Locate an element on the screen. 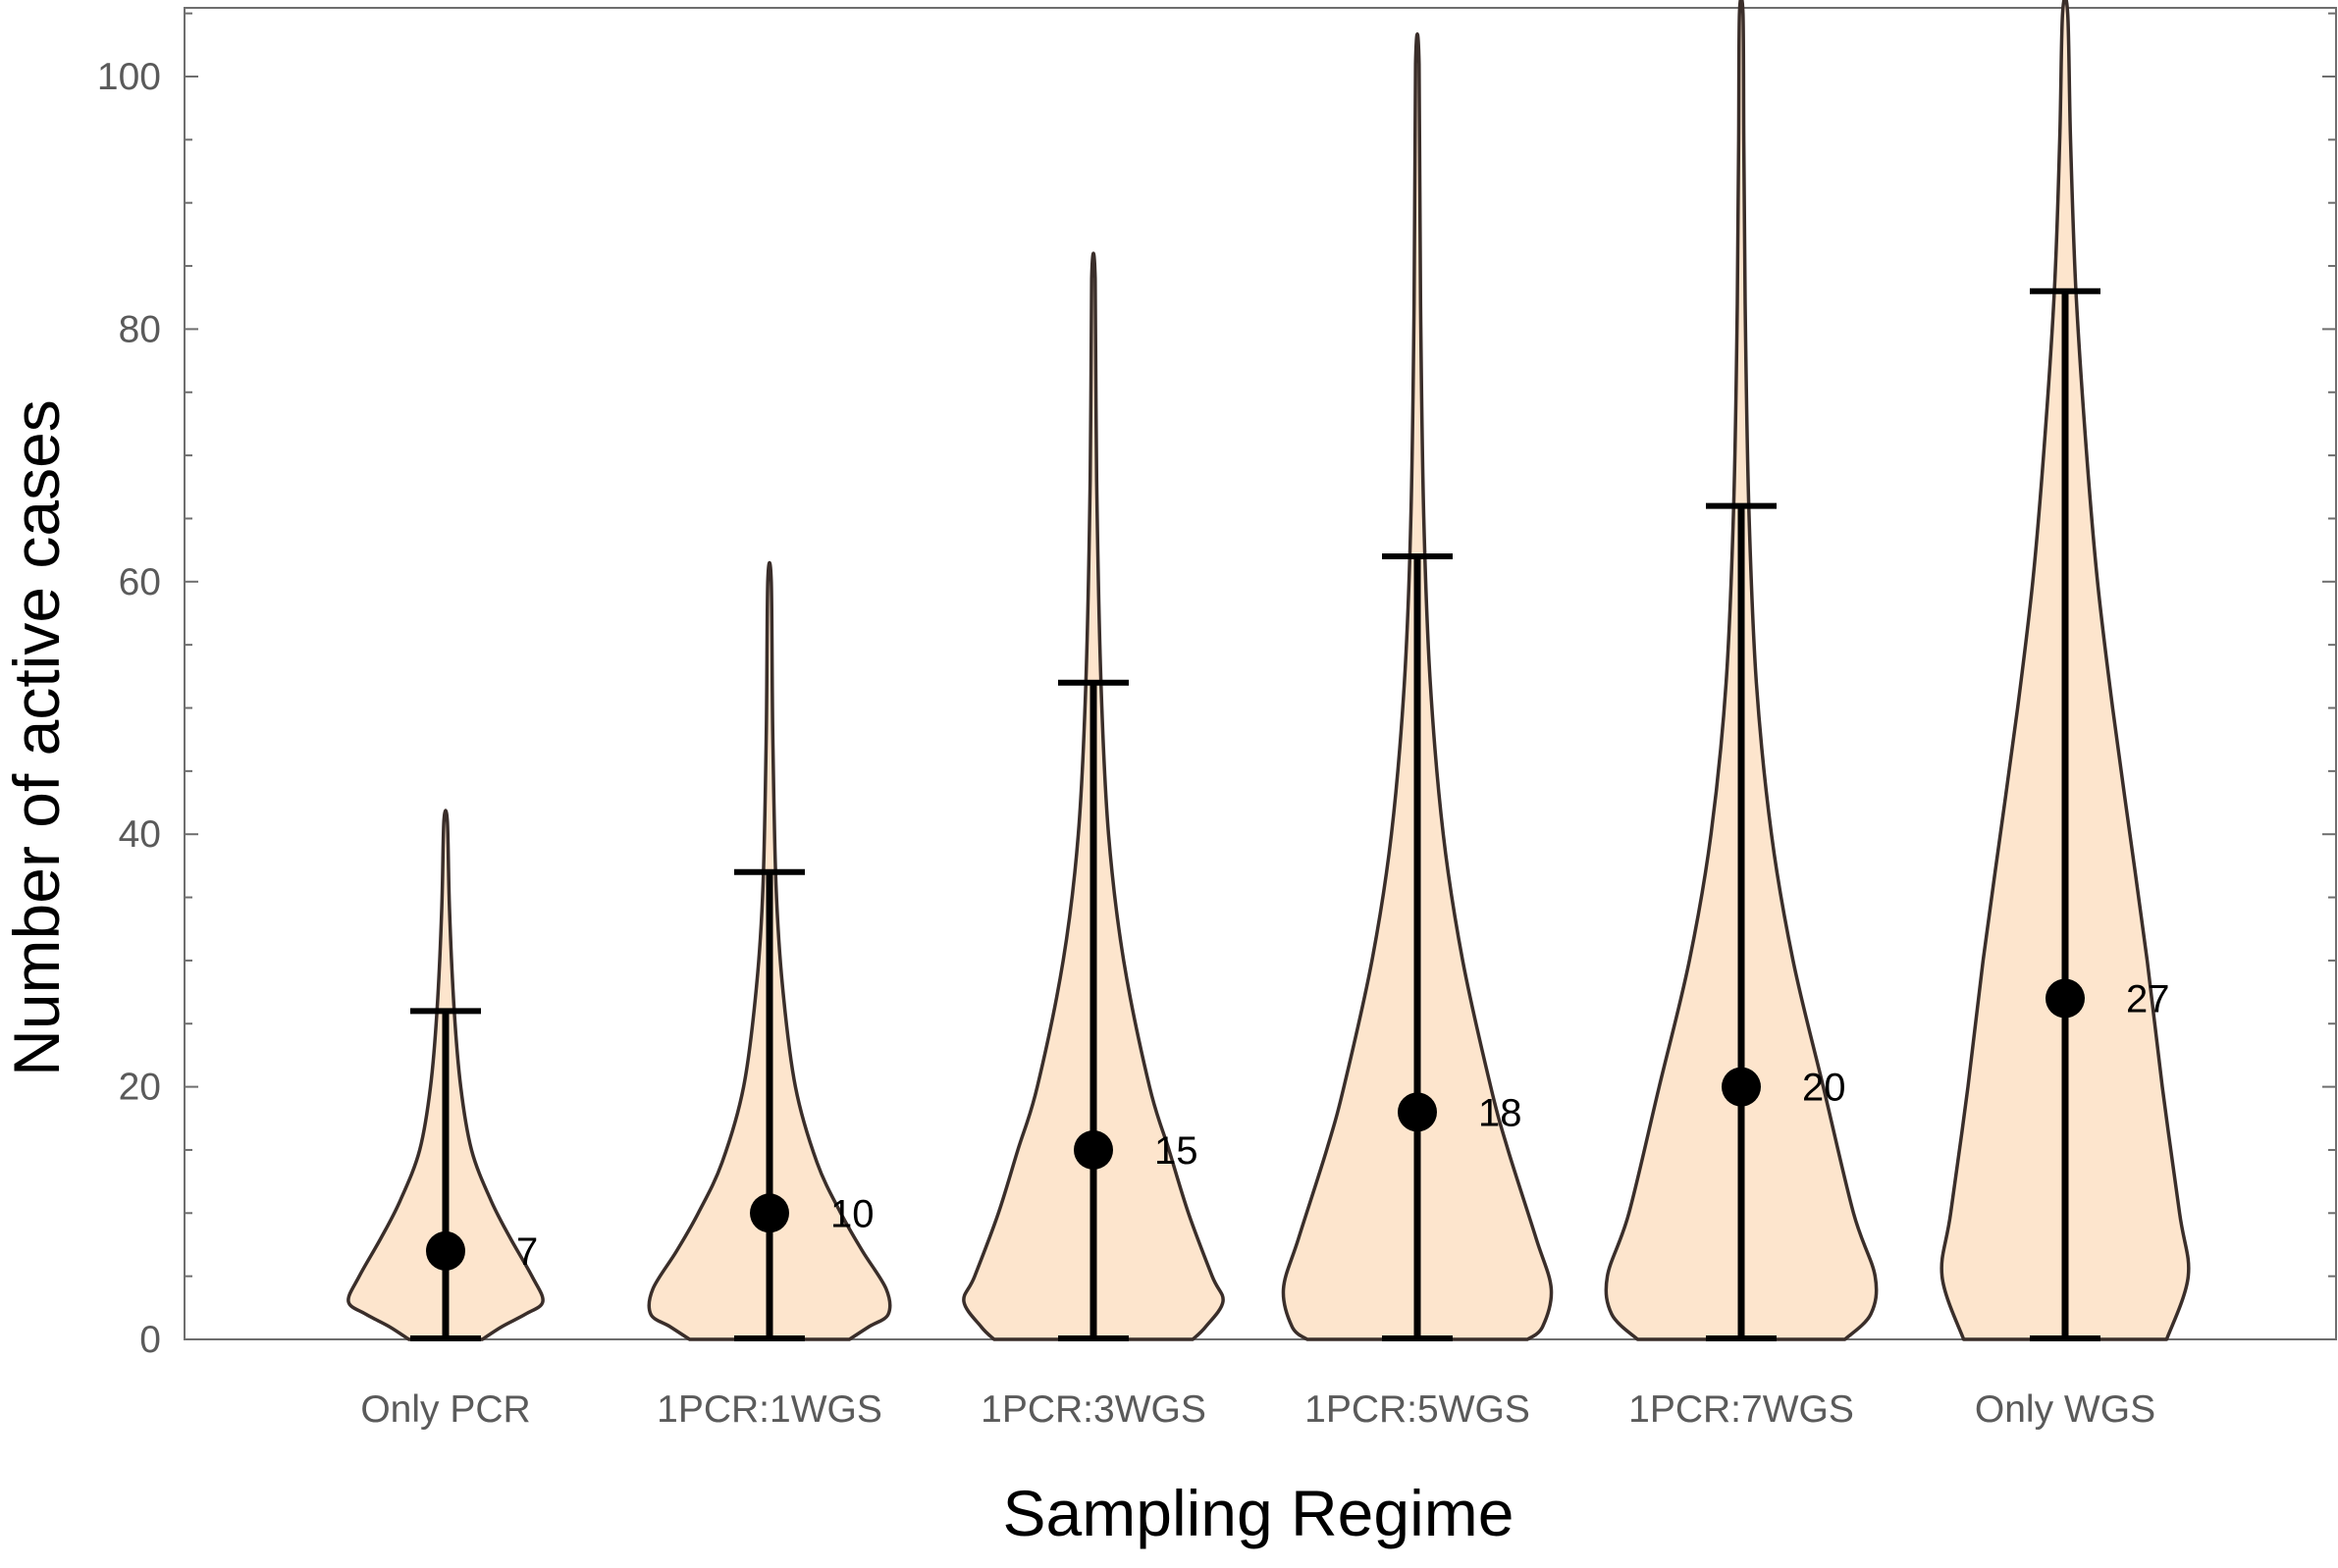  x-category-label: 1PCR:5WGS is located at coordinates (1417, 1410).